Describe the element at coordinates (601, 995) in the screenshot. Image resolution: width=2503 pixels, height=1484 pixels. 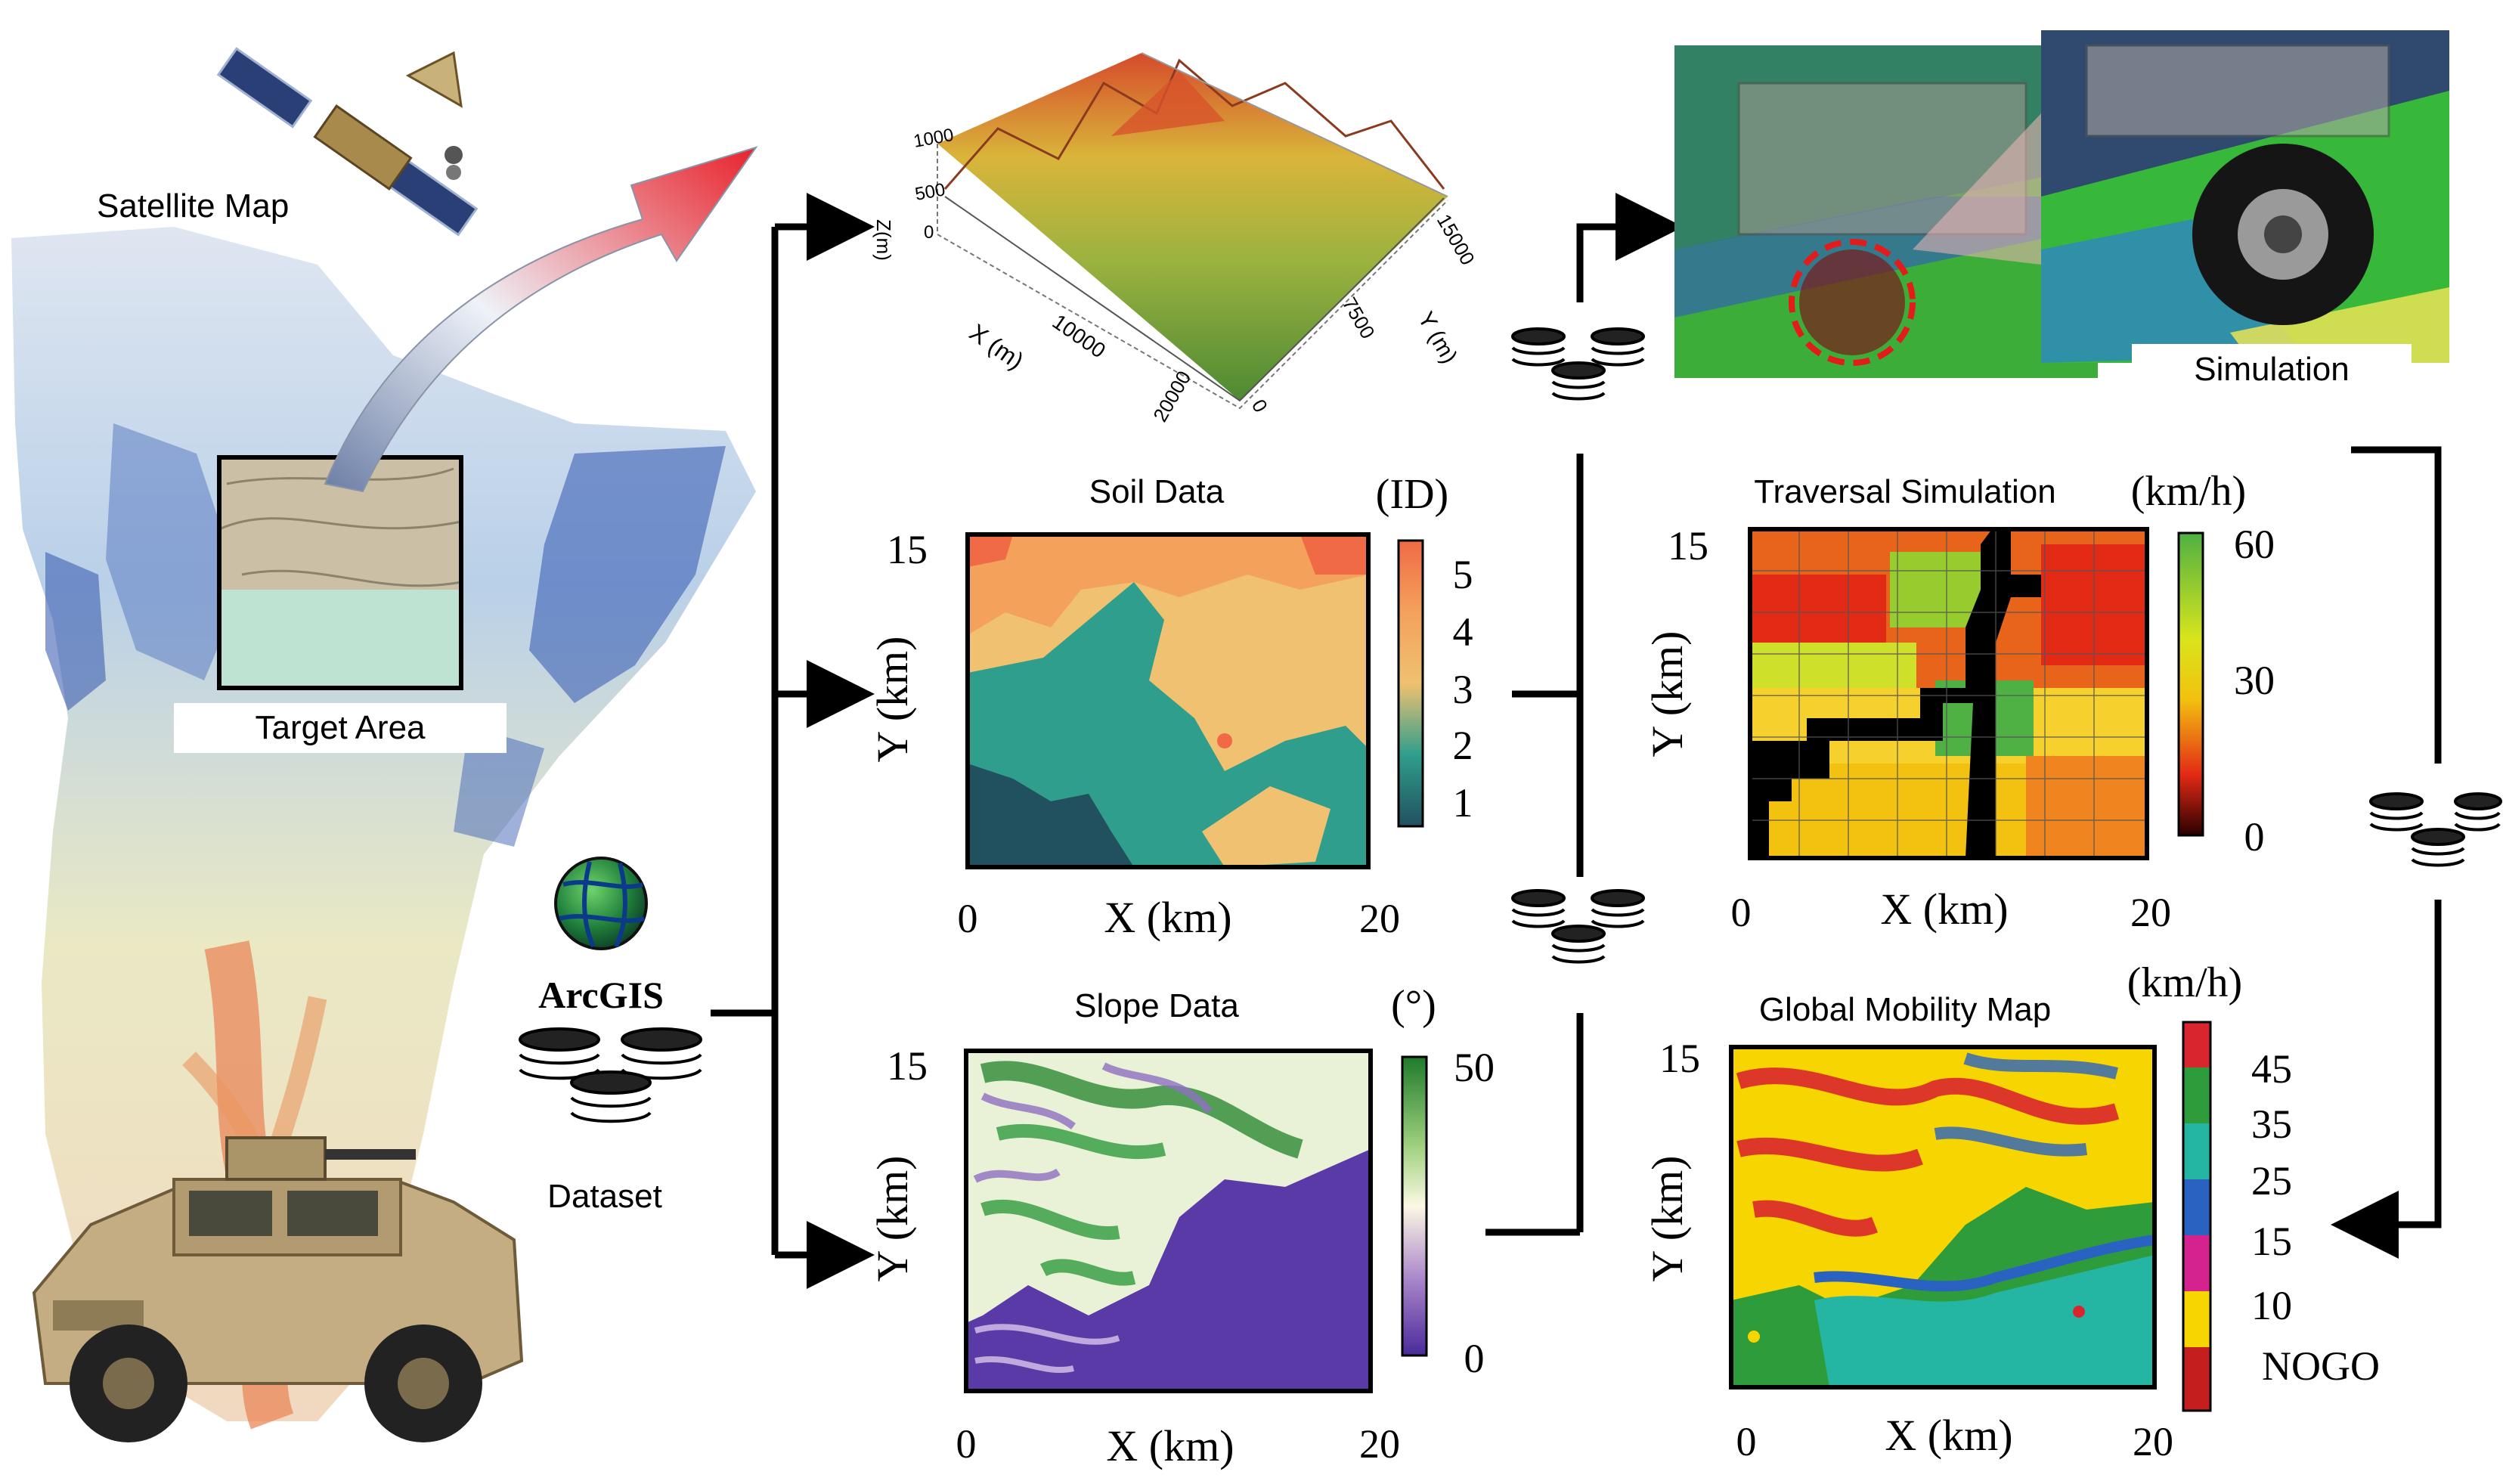
I see `arcgis-label: ArcGIS` at that location.